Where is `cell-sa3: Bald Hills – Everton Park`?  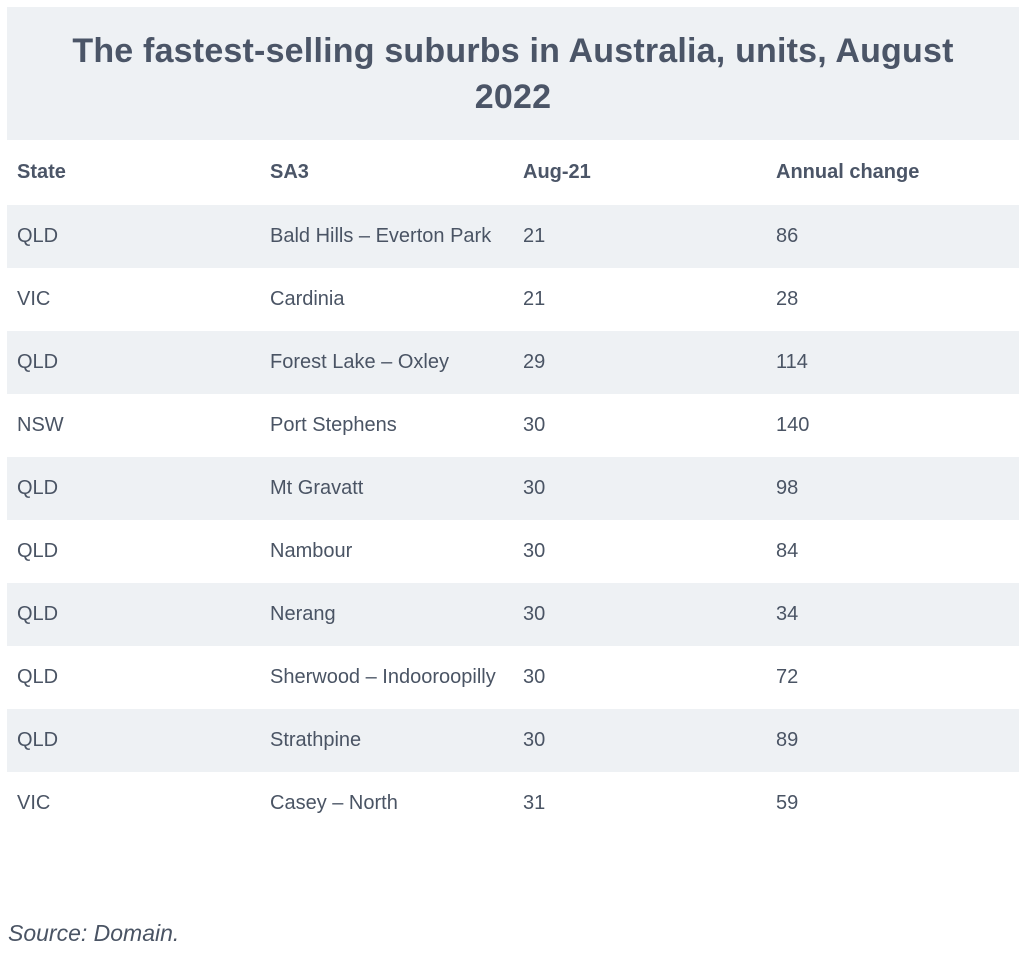 cell-sa3: Bald Hills – Everton Park is located at coordinates (386, 236).